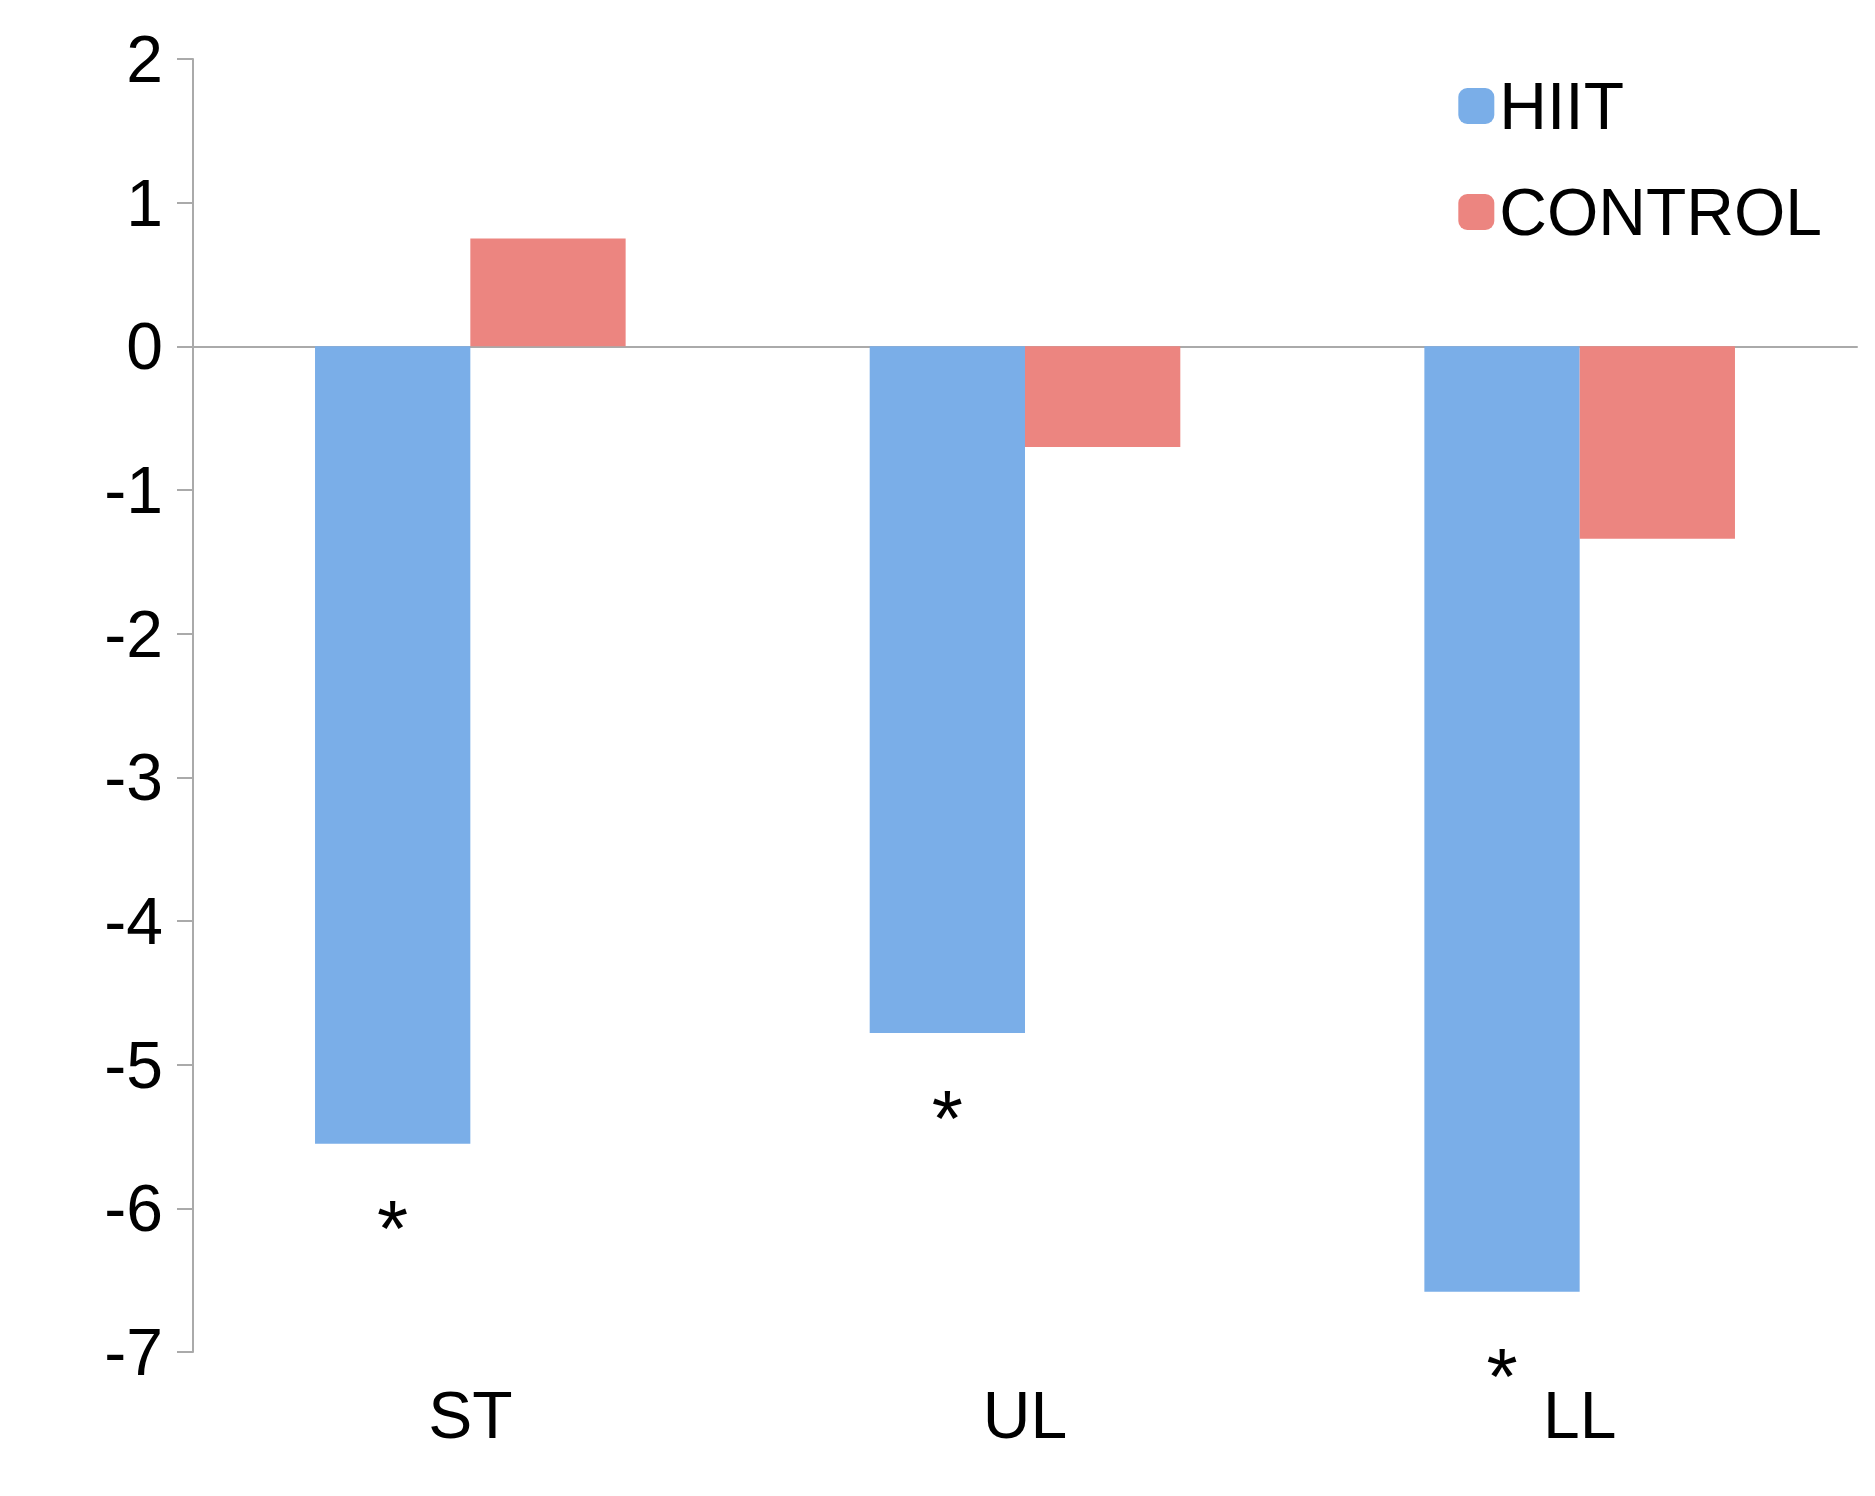 The height and width of the screenshot is (1496, 1875). I want to click on x-tick-label: UL, so click(1025, 1415).